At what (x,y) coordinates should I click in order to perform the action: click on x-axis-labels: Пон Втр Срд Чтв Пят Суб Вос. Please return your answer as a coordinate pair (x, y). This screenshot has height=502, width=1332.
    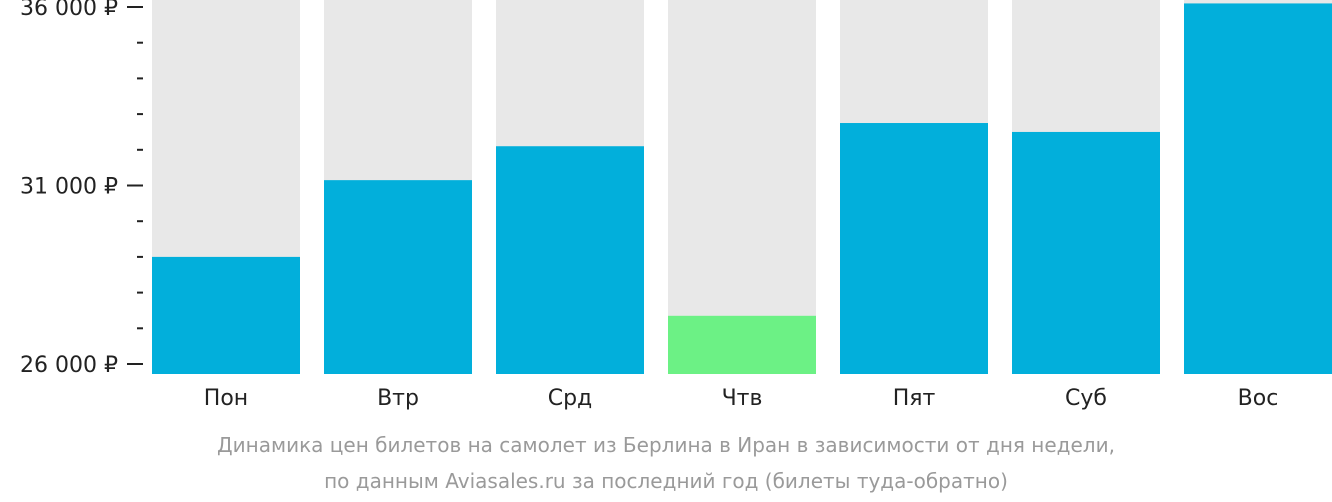
    Looking at the image, I should click on (741, 398).